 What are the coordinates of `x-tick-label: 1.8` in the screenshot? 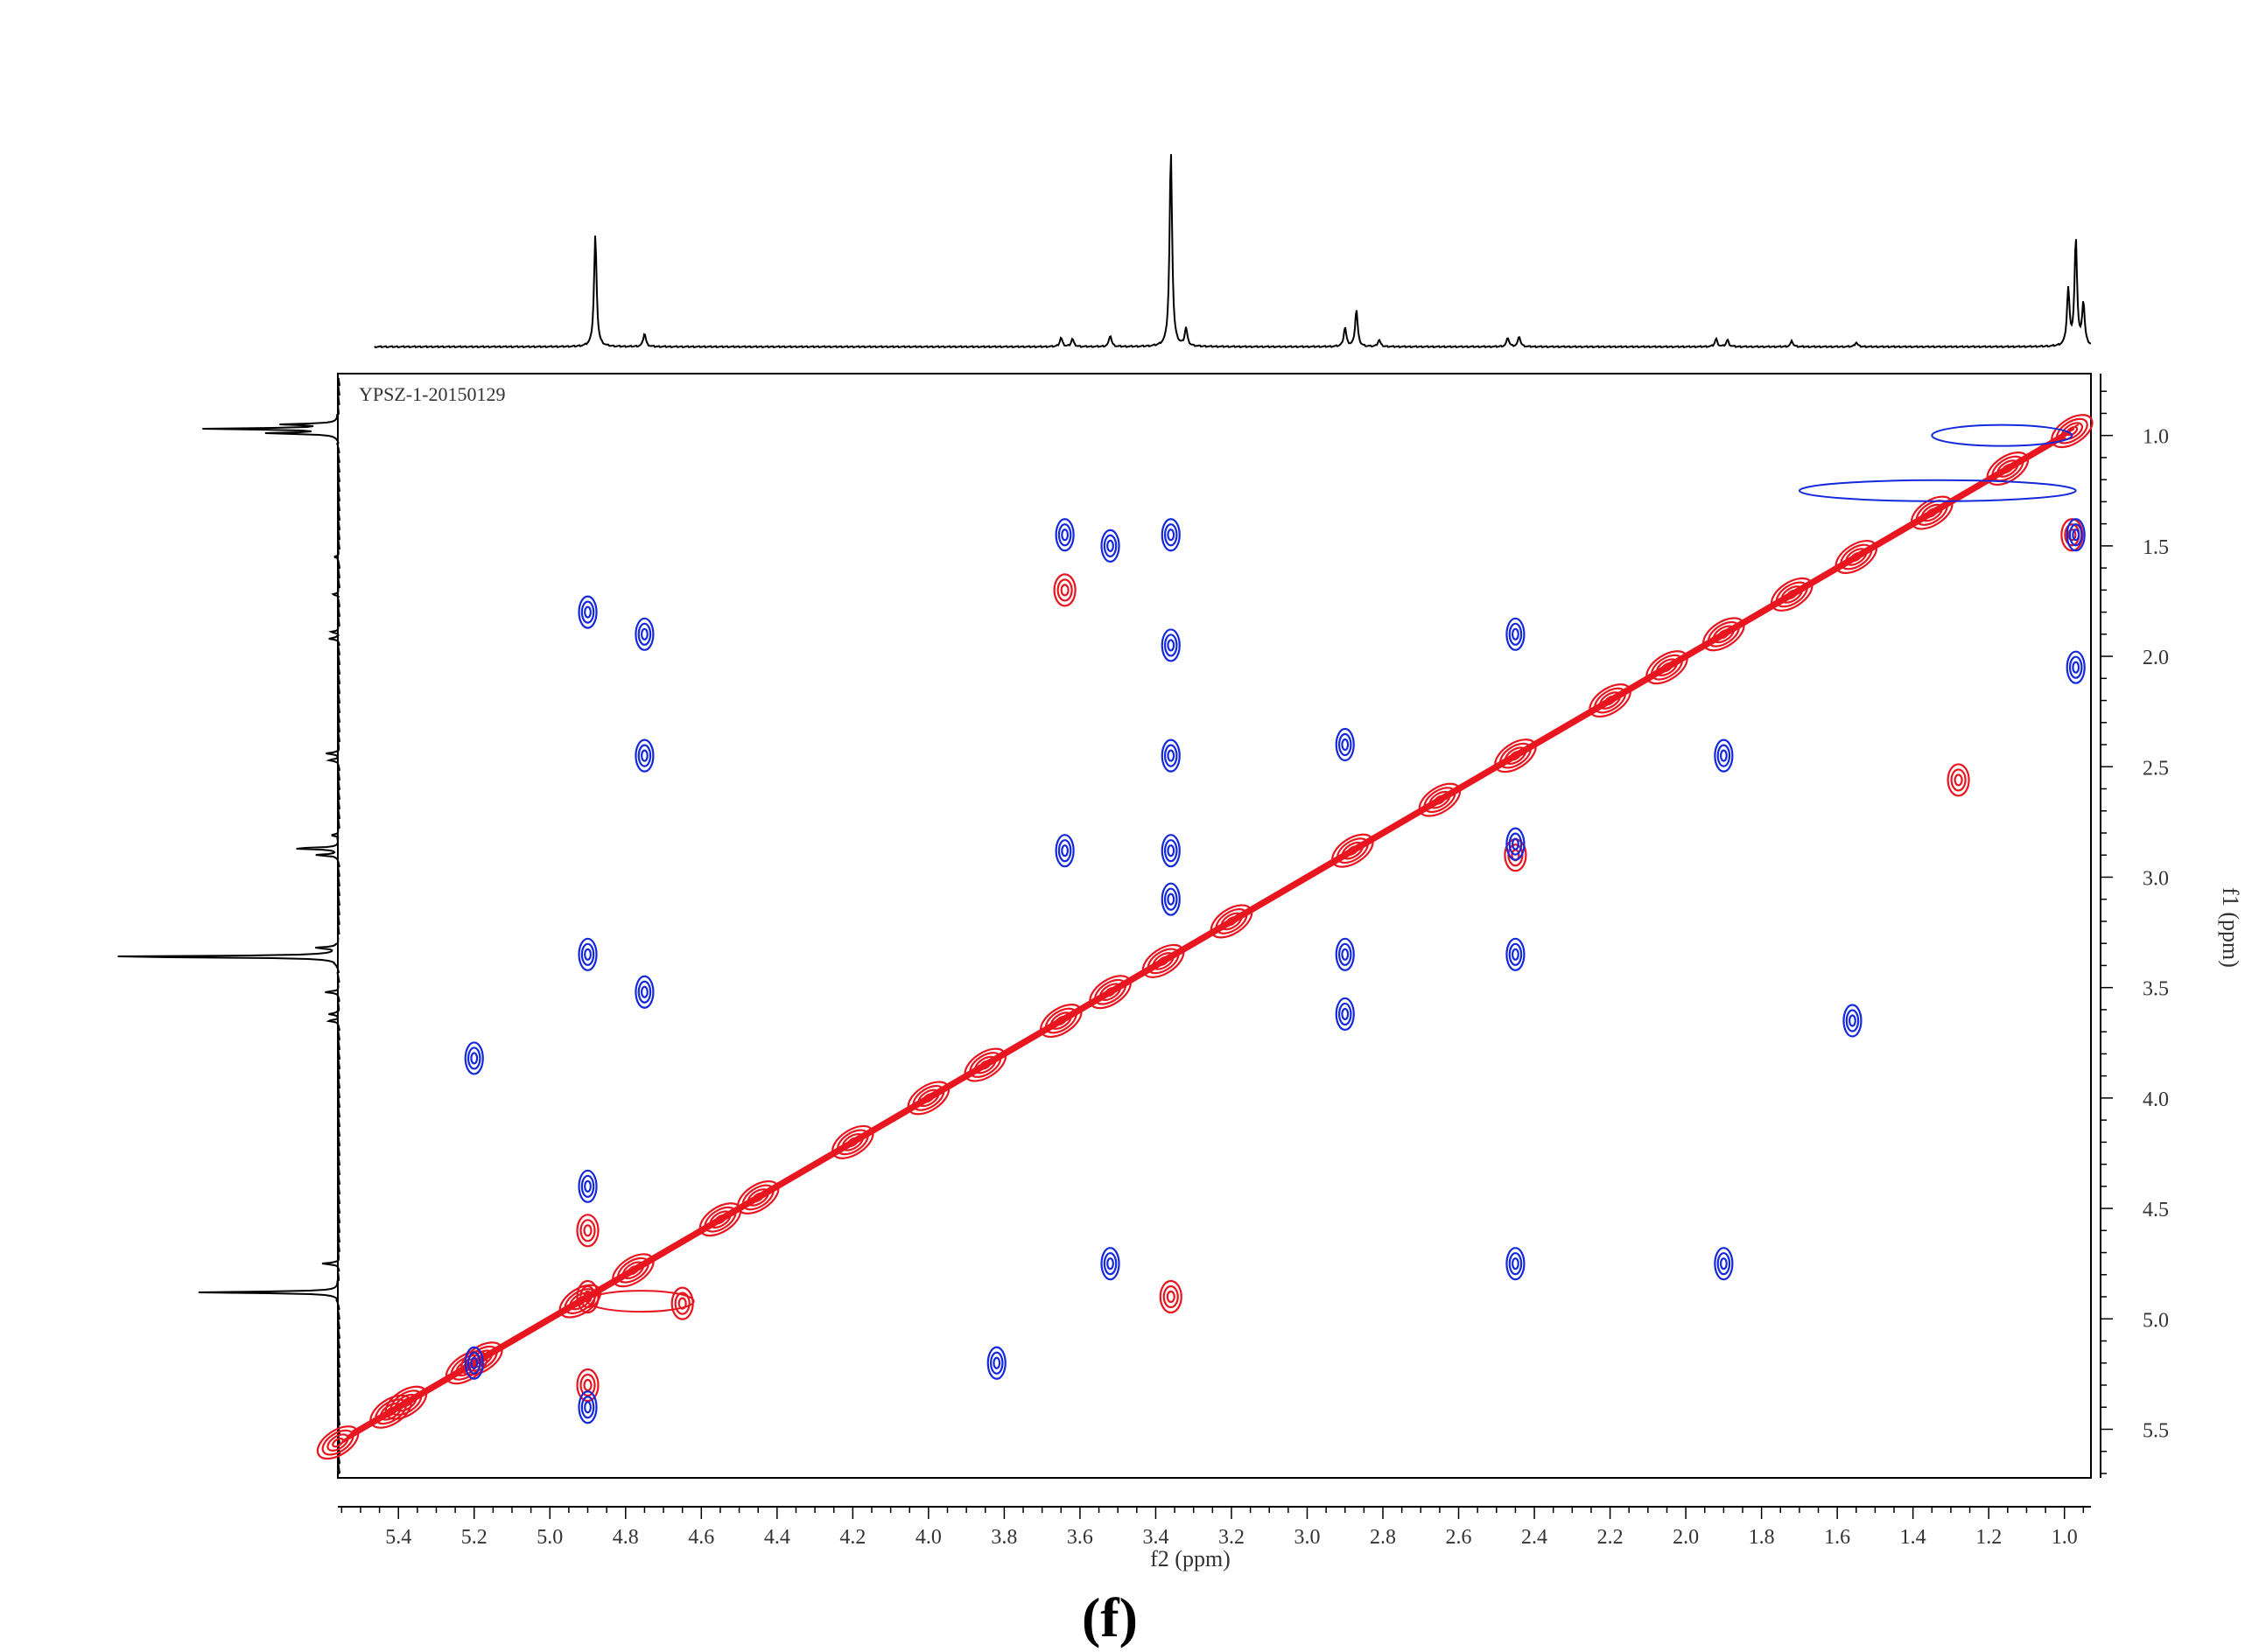 It's located at (1762, 1537).